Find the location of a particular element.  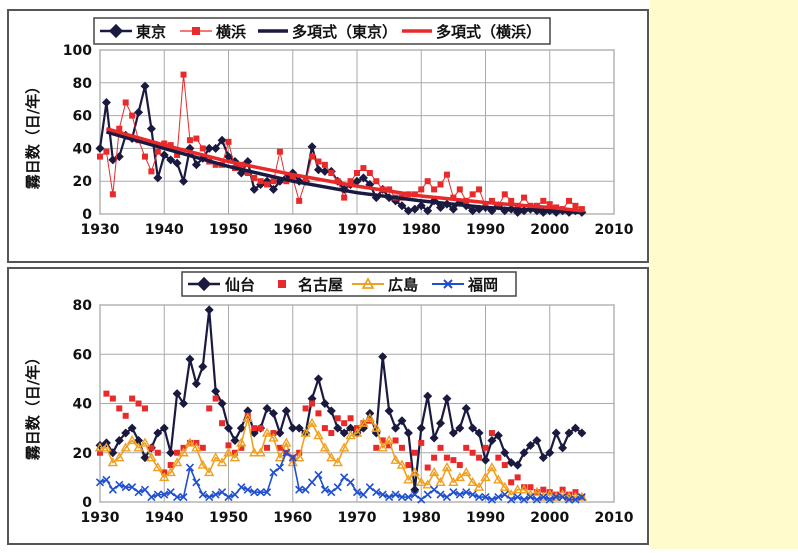

x-tick-label: 1940 is located at coordinates (164, 518).